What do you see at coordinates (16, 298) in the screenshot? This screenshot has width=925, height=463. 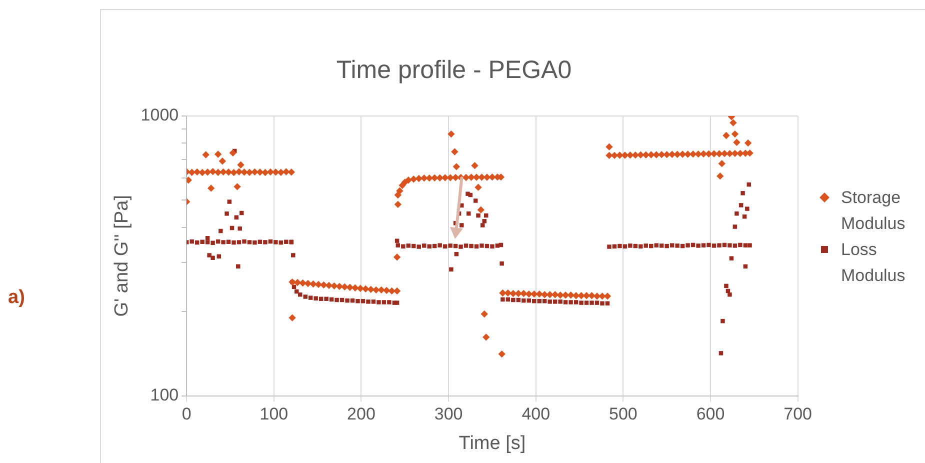 I see `text: a)` at bounding box center [16, 298].